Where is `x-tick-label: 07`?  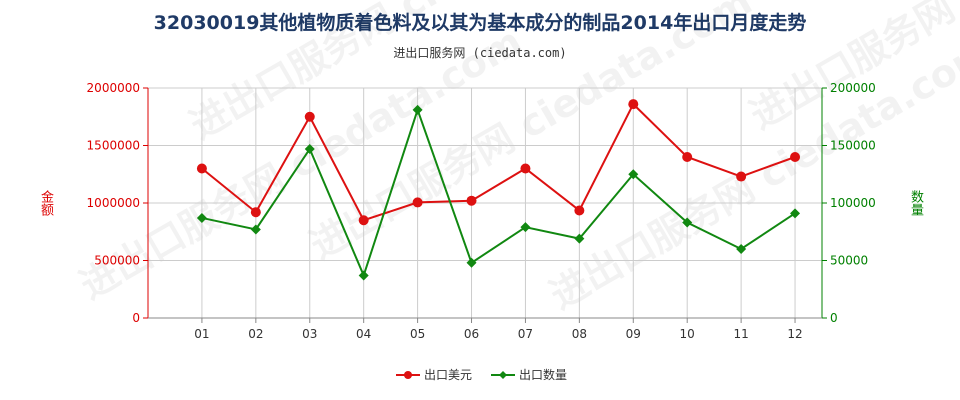 x-tick-label: 07 is located at coordinates (525, 334).